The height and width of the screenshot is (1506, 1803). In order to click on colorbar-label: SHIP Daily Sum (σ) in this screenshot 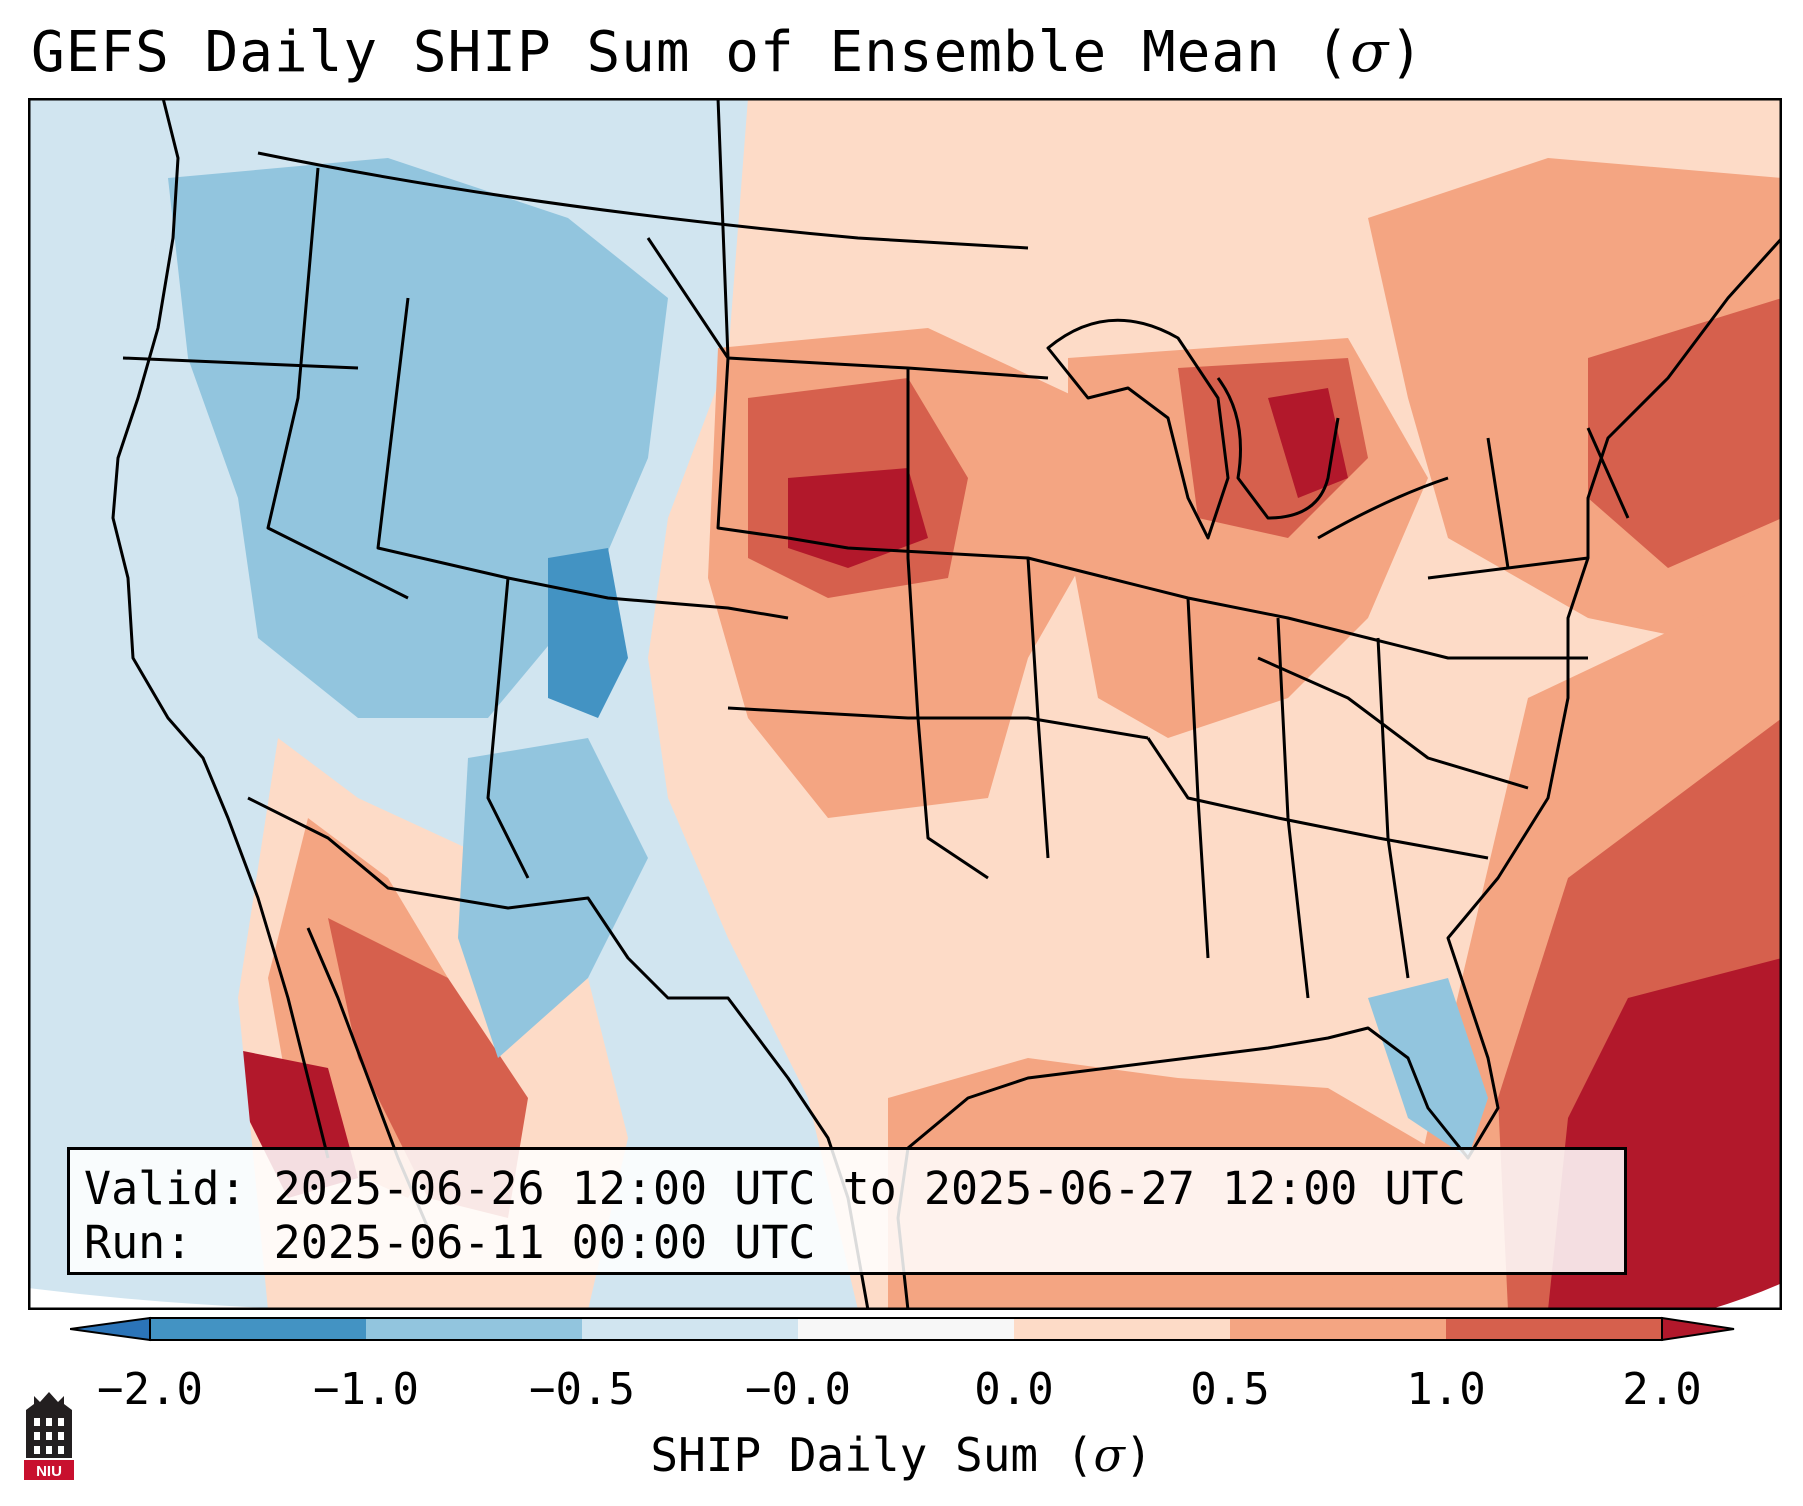, I will do `click(901, 1455)`.